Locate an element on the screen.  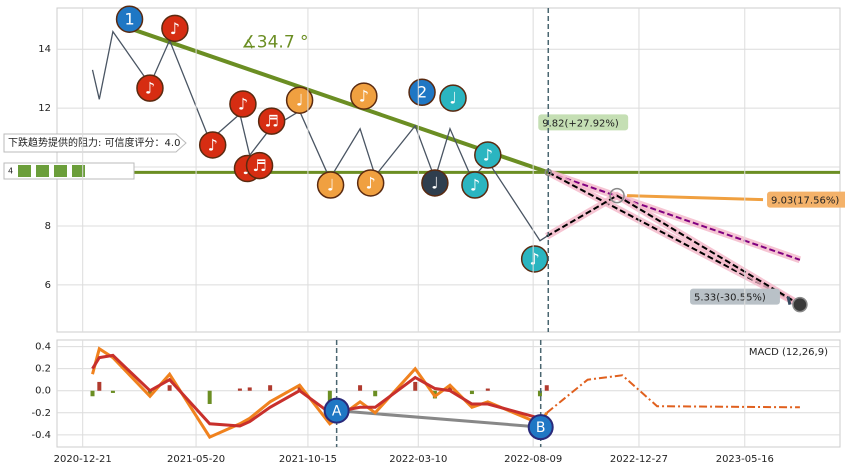
divergence-line is located at coordinates (438, 419).